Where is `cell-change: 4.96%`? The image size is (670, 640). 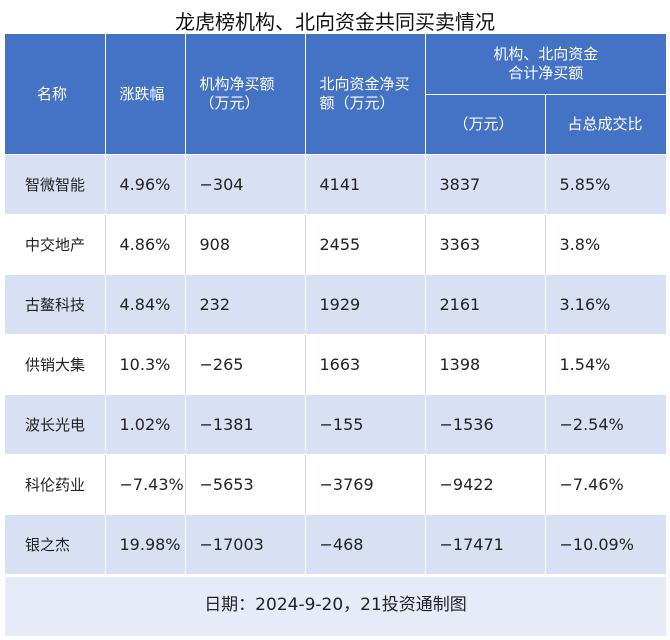 cell-change: 4.96% is located at coordinates (145, 184).